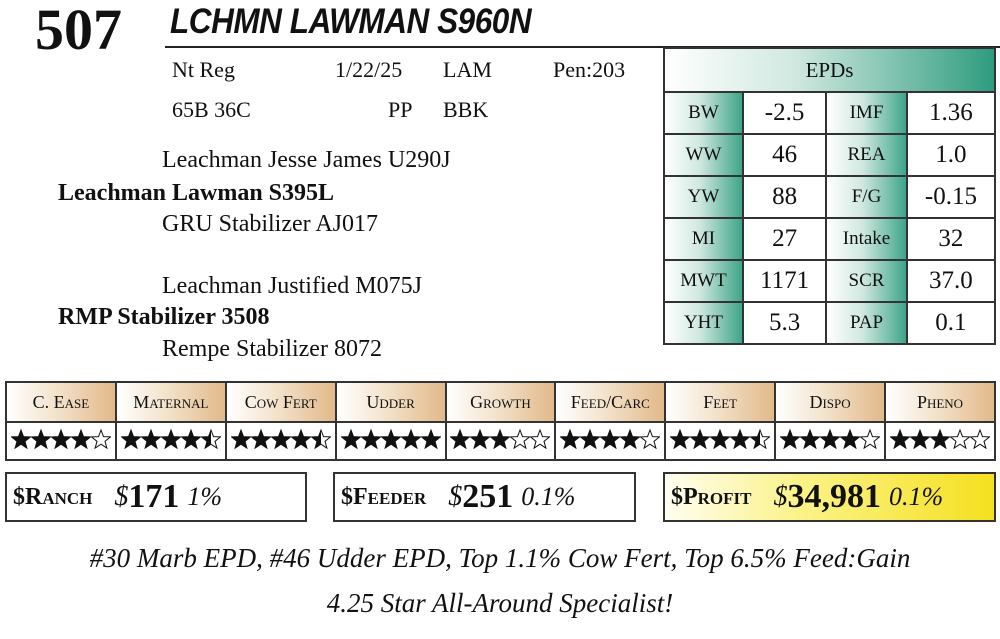 Image resolution: width=1000 pixels, height=639 pixels. Describe the element at coordinates (703, 281) in the screenshot. I see `epd-label: MWT` at that location.